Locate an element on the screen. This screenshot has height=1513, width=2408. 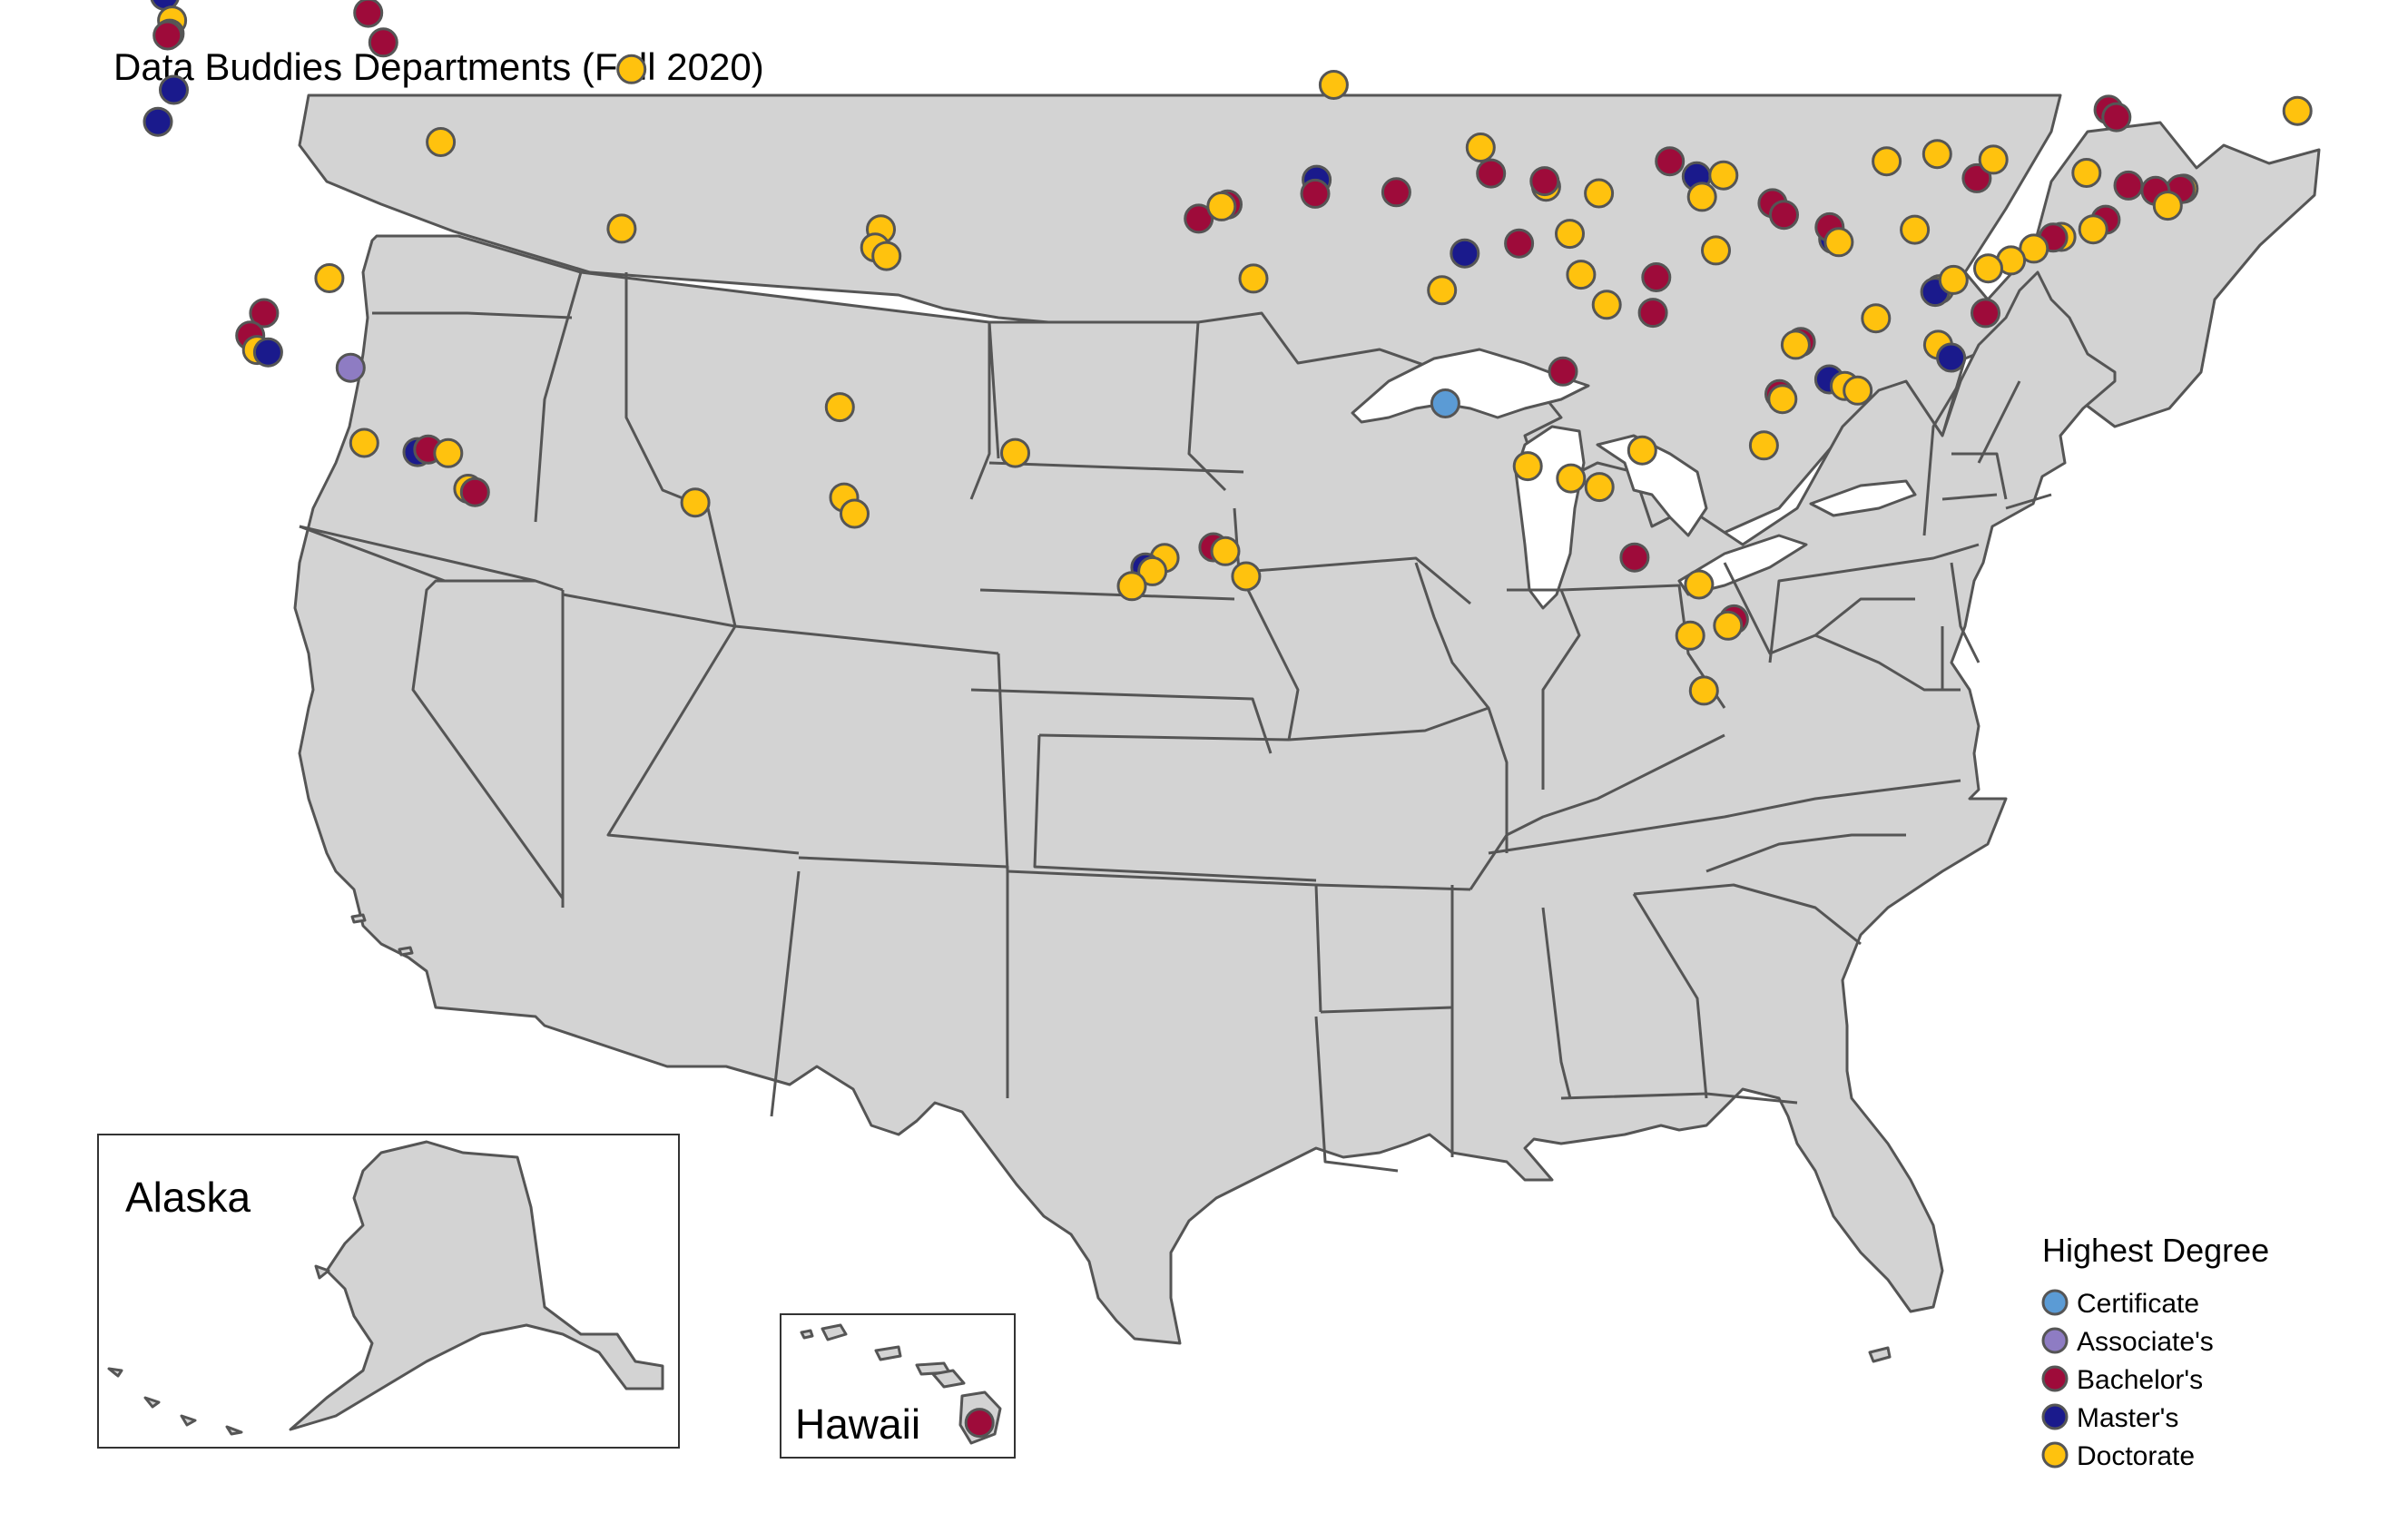
alaska-island is located at coordinates (322, 1272).